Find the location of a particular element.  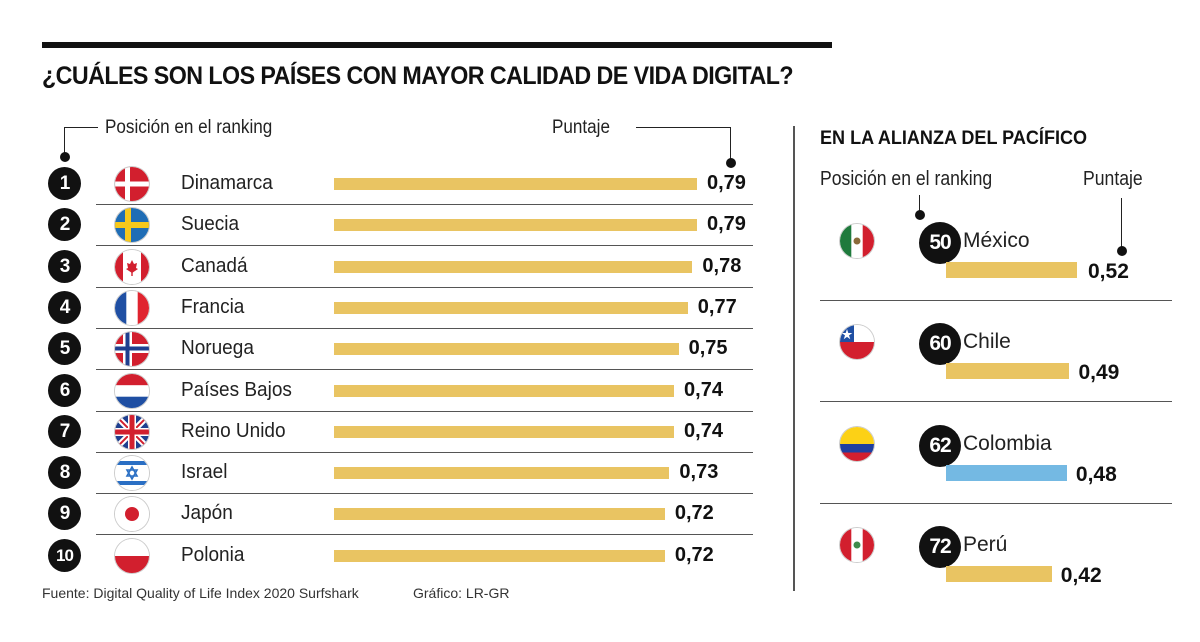

top-rule is located at coordinates (437, 45).